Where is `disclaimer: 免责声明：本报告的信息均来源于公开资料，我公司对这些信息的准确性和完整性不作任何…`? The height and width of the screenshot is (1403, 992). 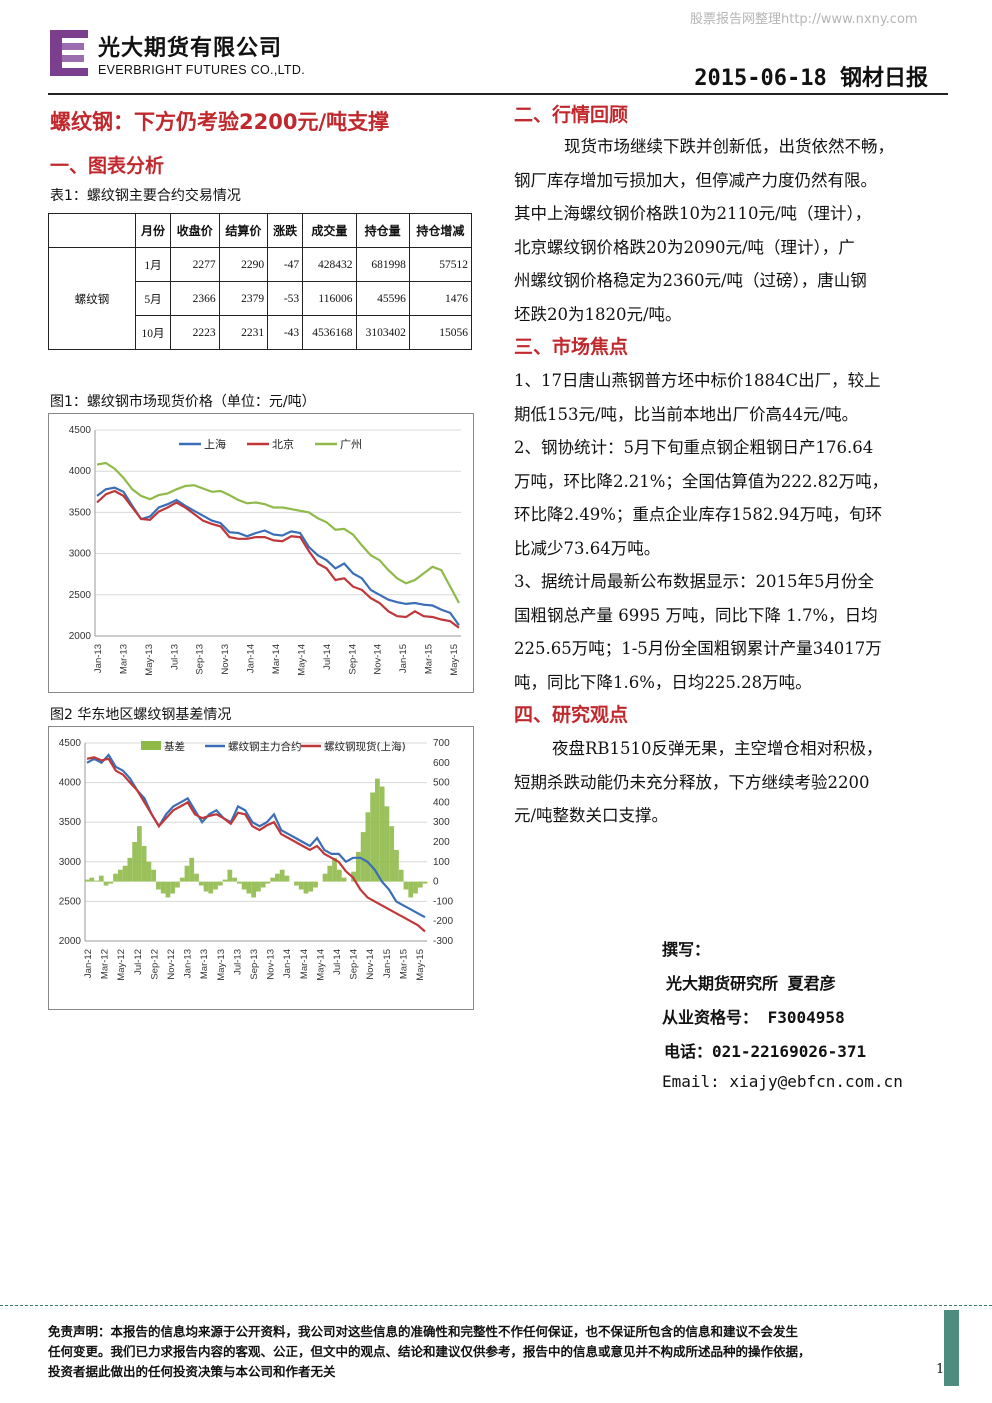 disclaimer: 免责声明：本报告的信息均来源于公开资料，我公司对这些信息的准确性和完整性不作任何… is located at coordinates (498, 1352).